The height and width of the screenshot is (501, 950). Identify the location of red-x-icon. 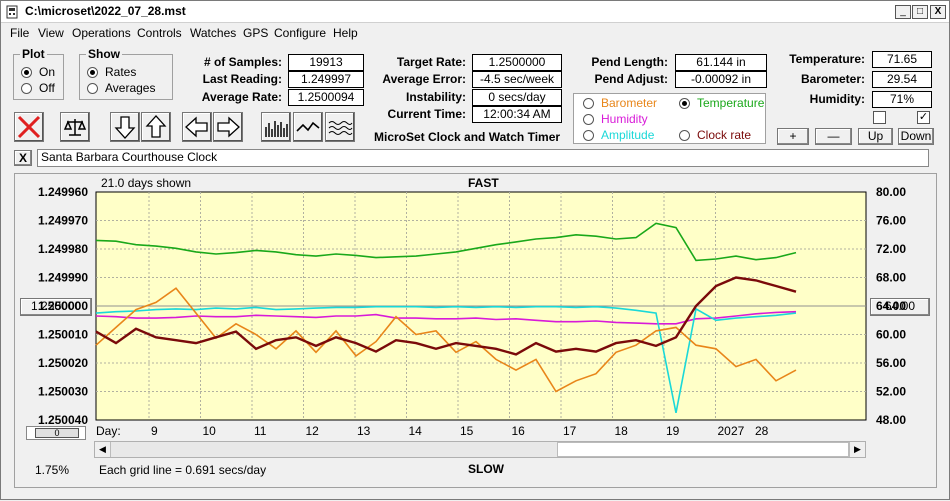
(29, 127).